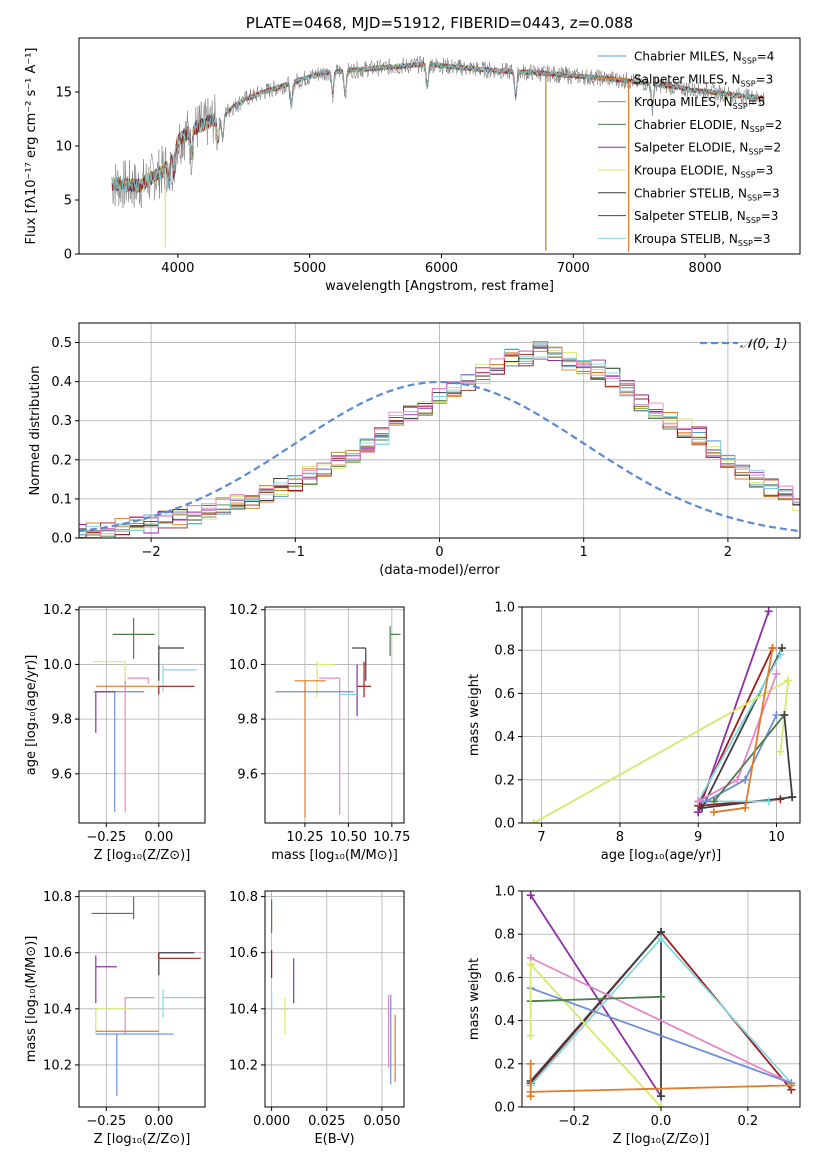  I want to click on x-tick-label: −0.2, so click(574, 1121).